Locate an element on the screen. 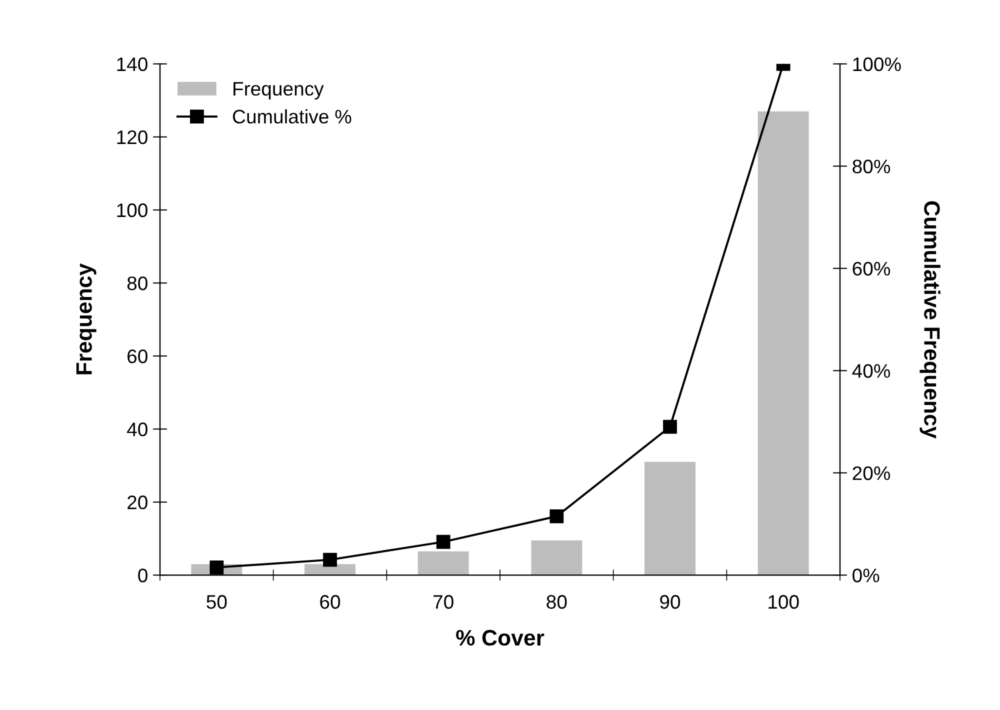  y-tick-label: 140 is located at coordinates (132, 64).